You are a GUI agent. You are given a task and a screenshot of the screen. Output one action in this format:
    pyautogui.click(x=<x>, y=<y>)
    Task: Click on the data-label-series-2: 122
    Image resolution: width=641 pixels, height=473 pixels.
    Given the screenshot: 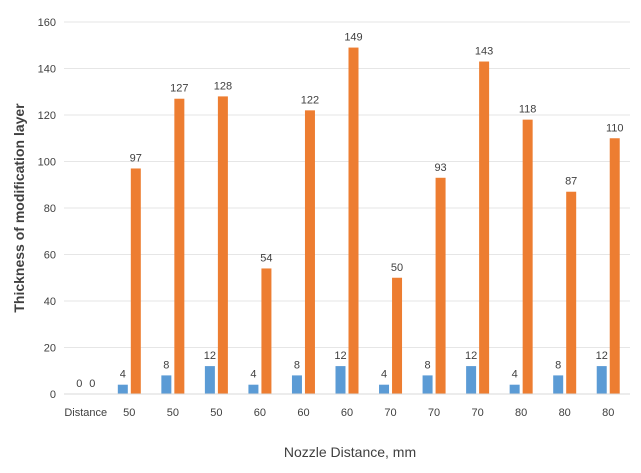 What is the action you would take?
    pyautogui.click(x=310, y=100)
    